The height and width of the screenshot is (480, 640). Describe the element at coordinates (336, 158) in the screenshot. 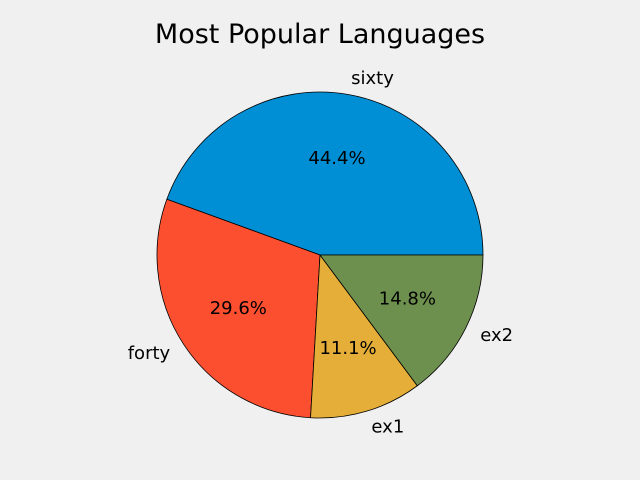

I see `slice-percent-sixty: 44.4%` at that location.